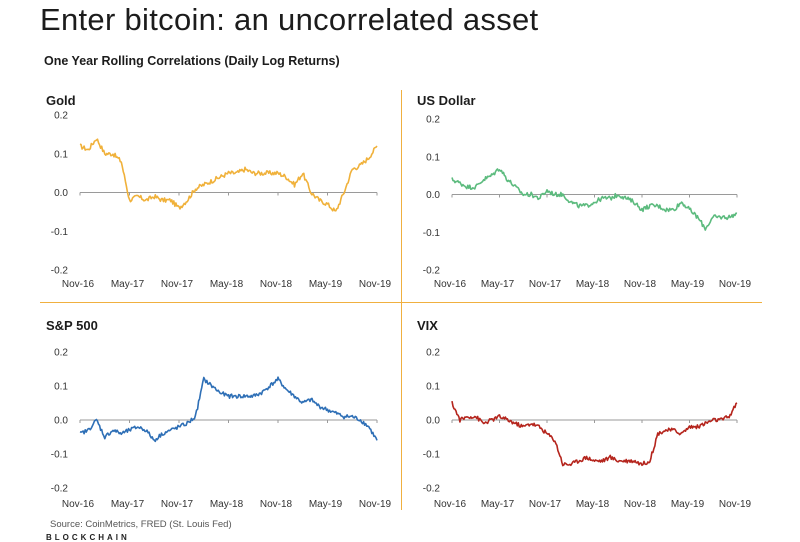 This screenshot has width=800, height=542. Describe the element at coordinates (276, 284) in the screenshot. I see `gold-x-tick-label: Nov-18` at that location.